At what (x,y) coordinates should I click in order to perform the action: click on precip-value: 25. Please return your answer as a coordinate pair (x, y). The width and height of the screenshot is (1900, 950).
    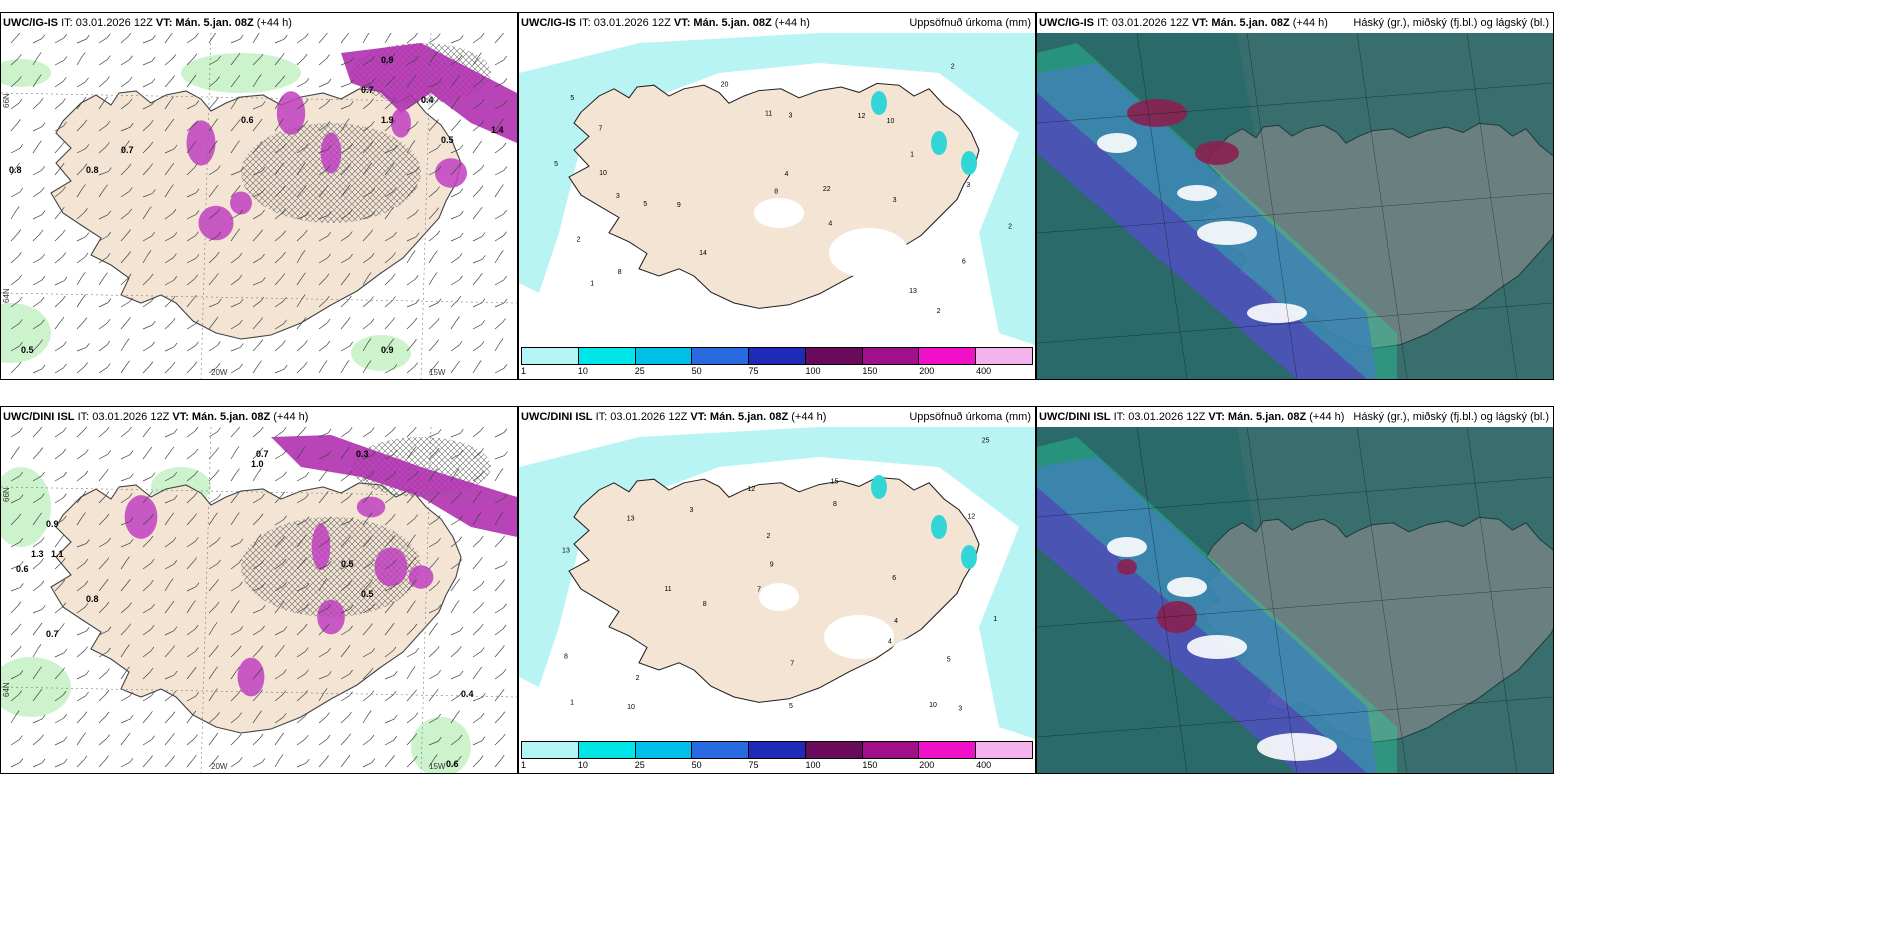
    Looking at the image, I should click on (986, 441).